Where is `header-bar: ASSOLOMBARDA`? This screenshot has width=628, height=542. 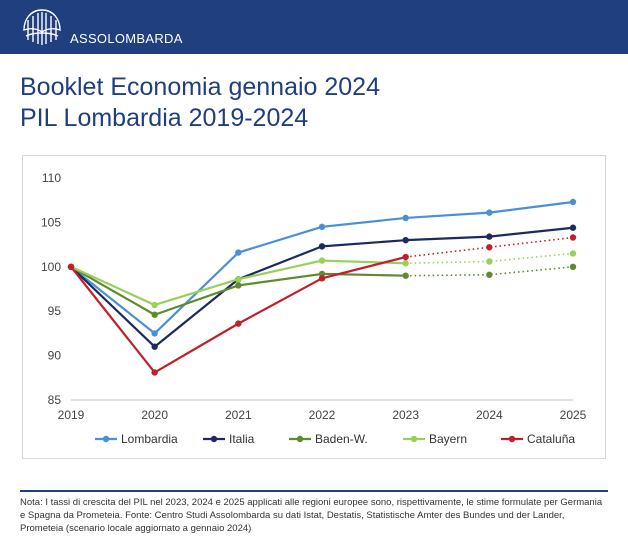
header-bar: ASSOLOMBARDA is located at coordinates (314, 27).